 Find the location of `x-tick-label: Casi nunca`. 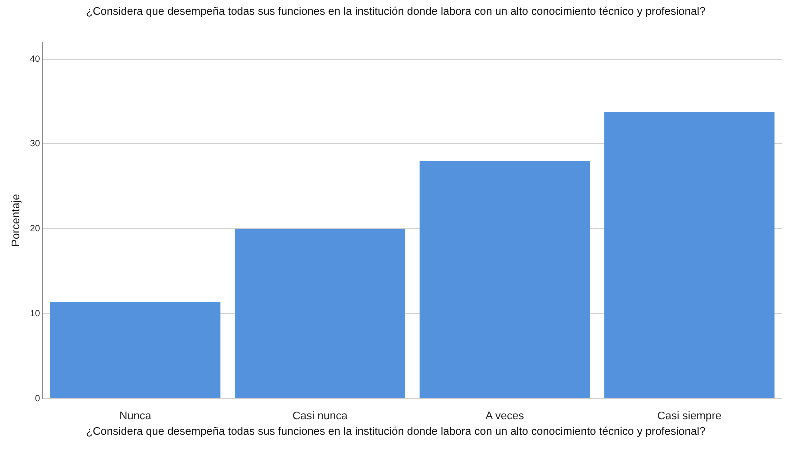

x-tick-label: Casi nunca is located at coordinates (320, 416).